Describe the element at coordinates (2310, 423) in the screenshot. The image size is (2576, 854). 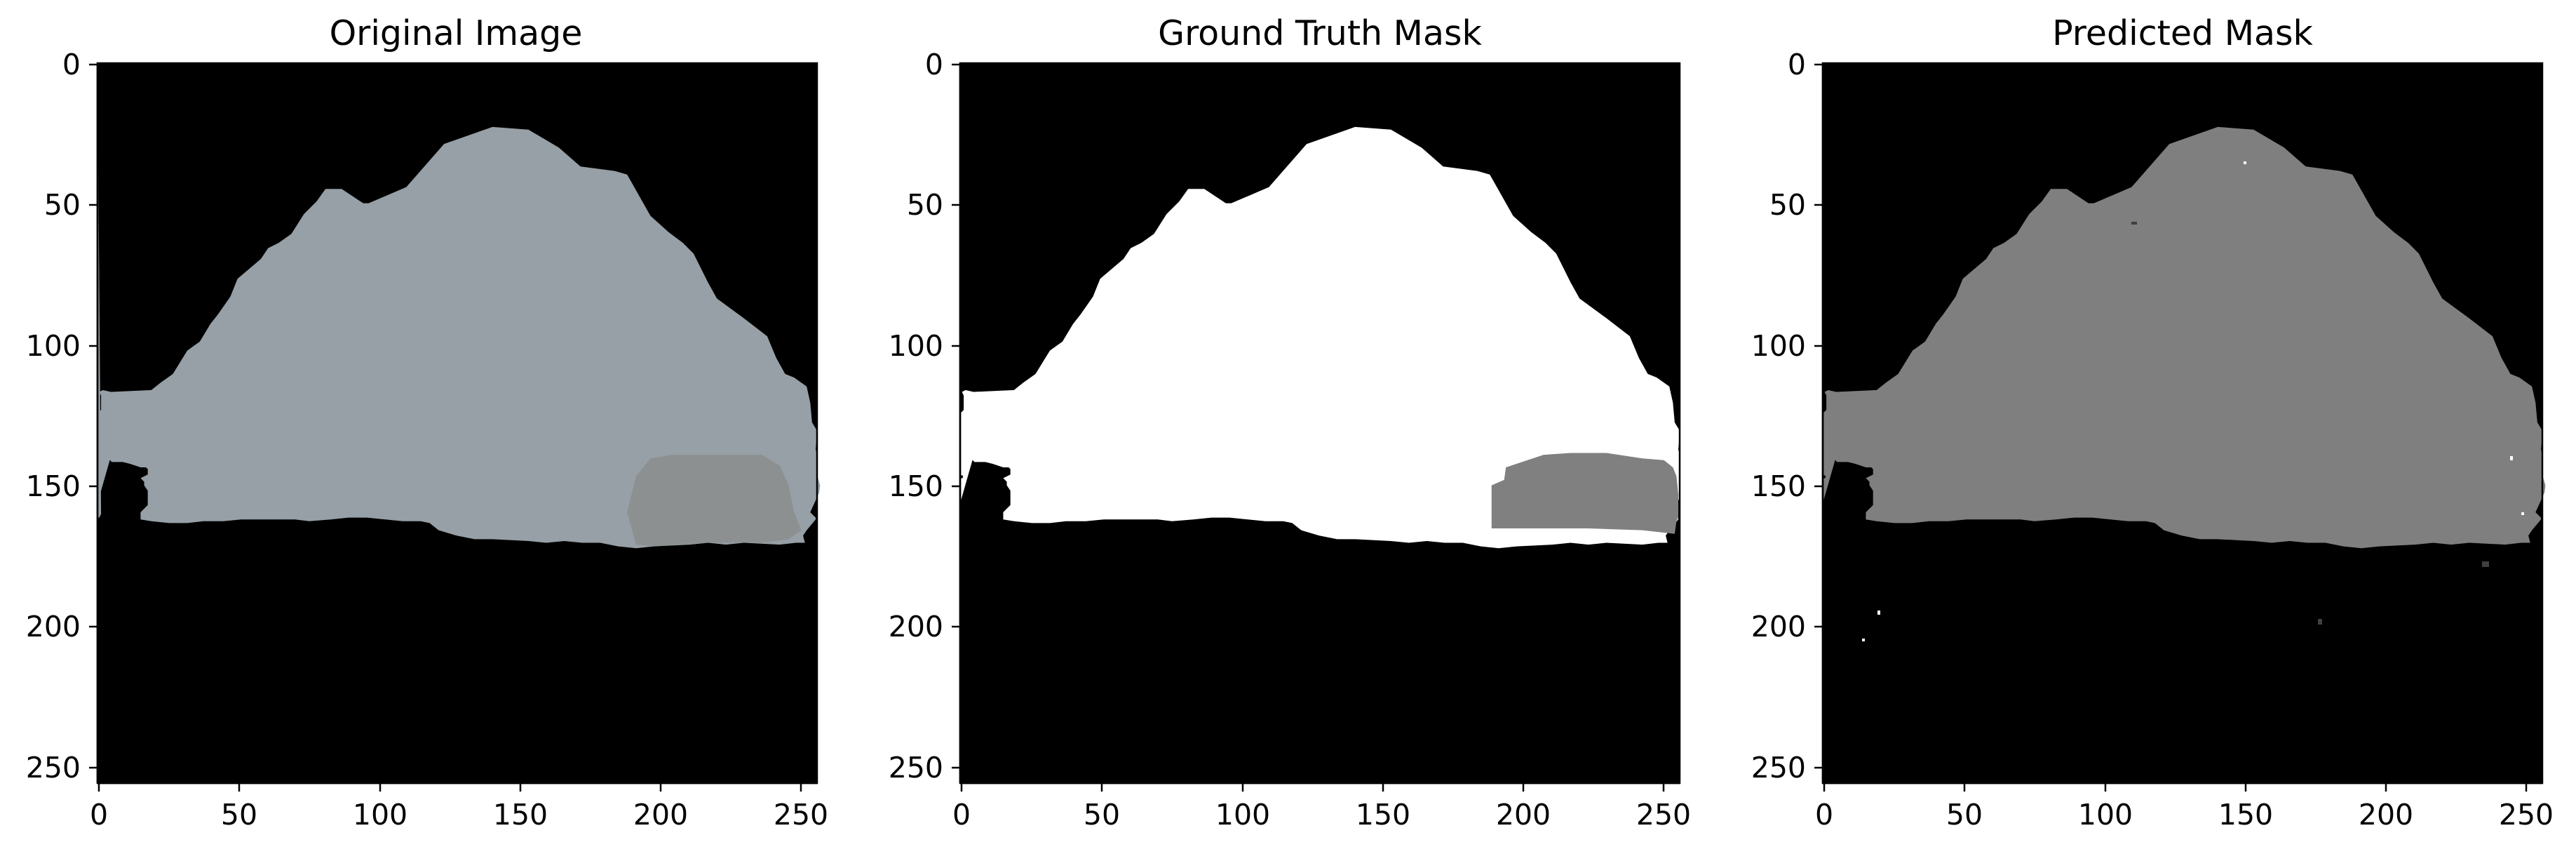
I see `prediction-dark-speckles` at that location.